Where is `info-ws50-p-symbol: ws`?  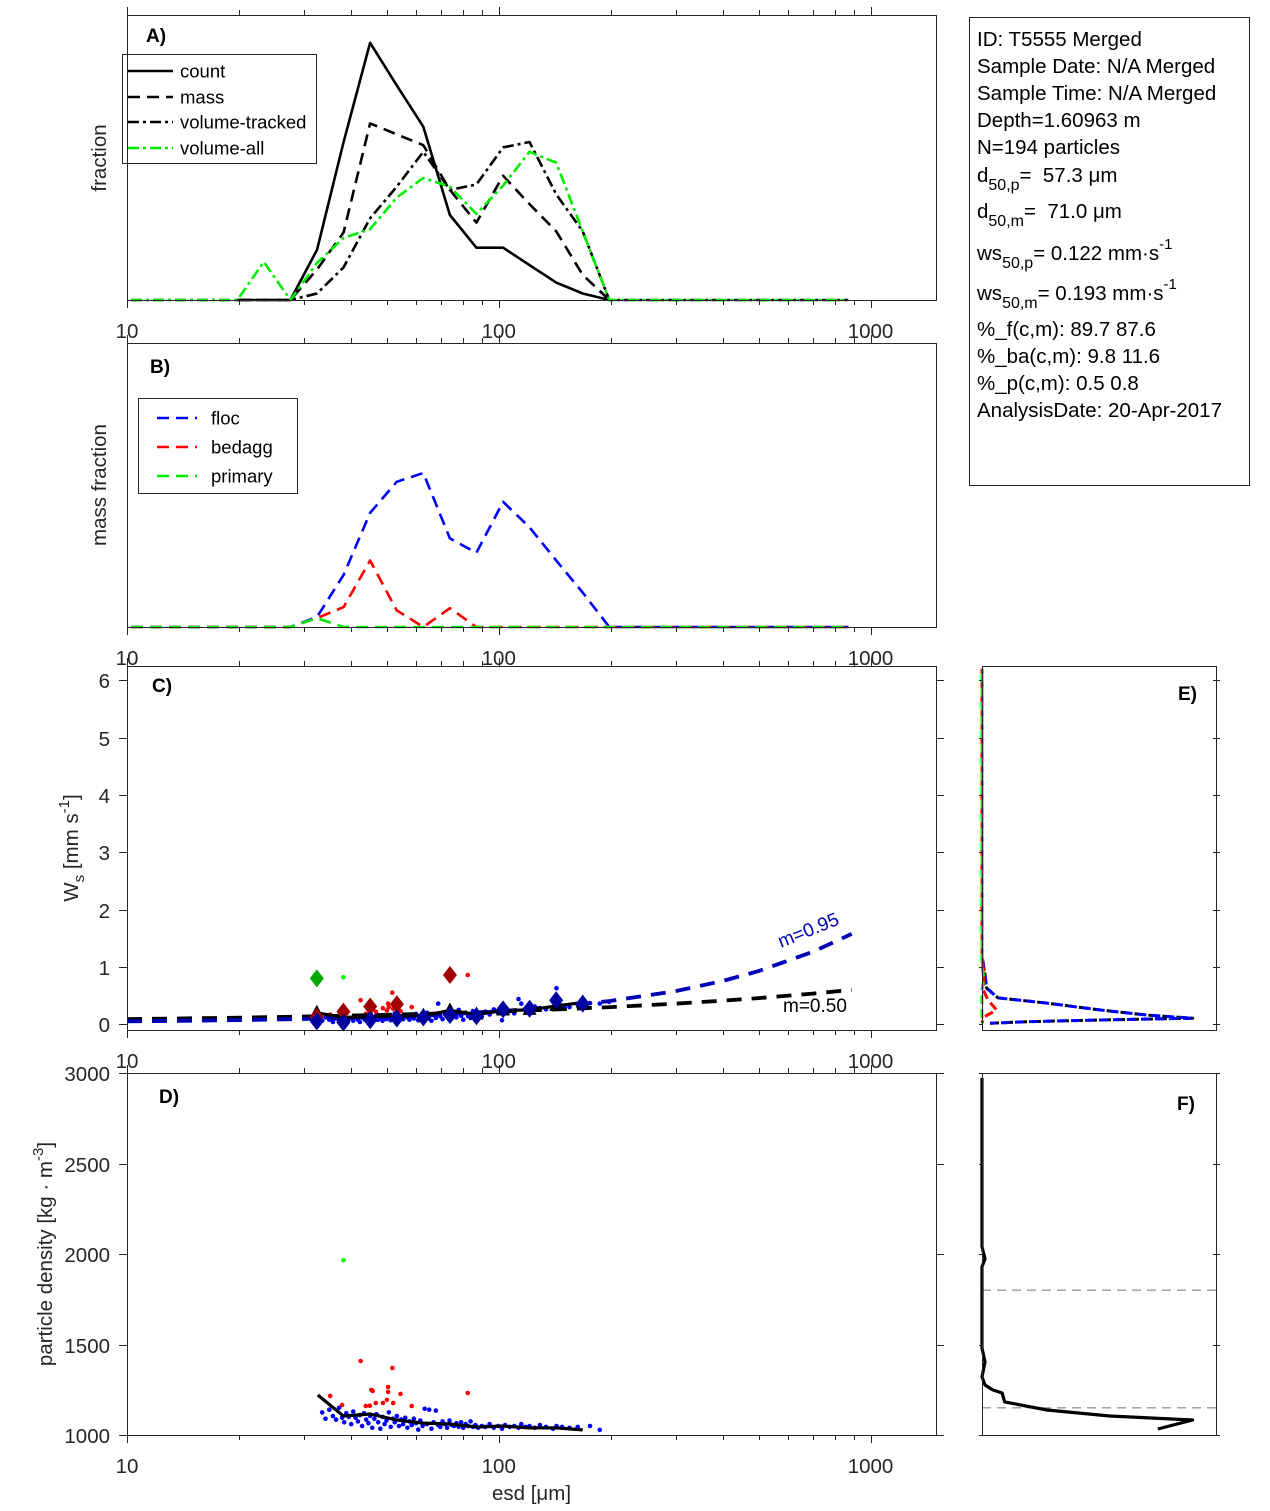
info-ws50-p-symbol: ws is located at coordinates (989, 253).